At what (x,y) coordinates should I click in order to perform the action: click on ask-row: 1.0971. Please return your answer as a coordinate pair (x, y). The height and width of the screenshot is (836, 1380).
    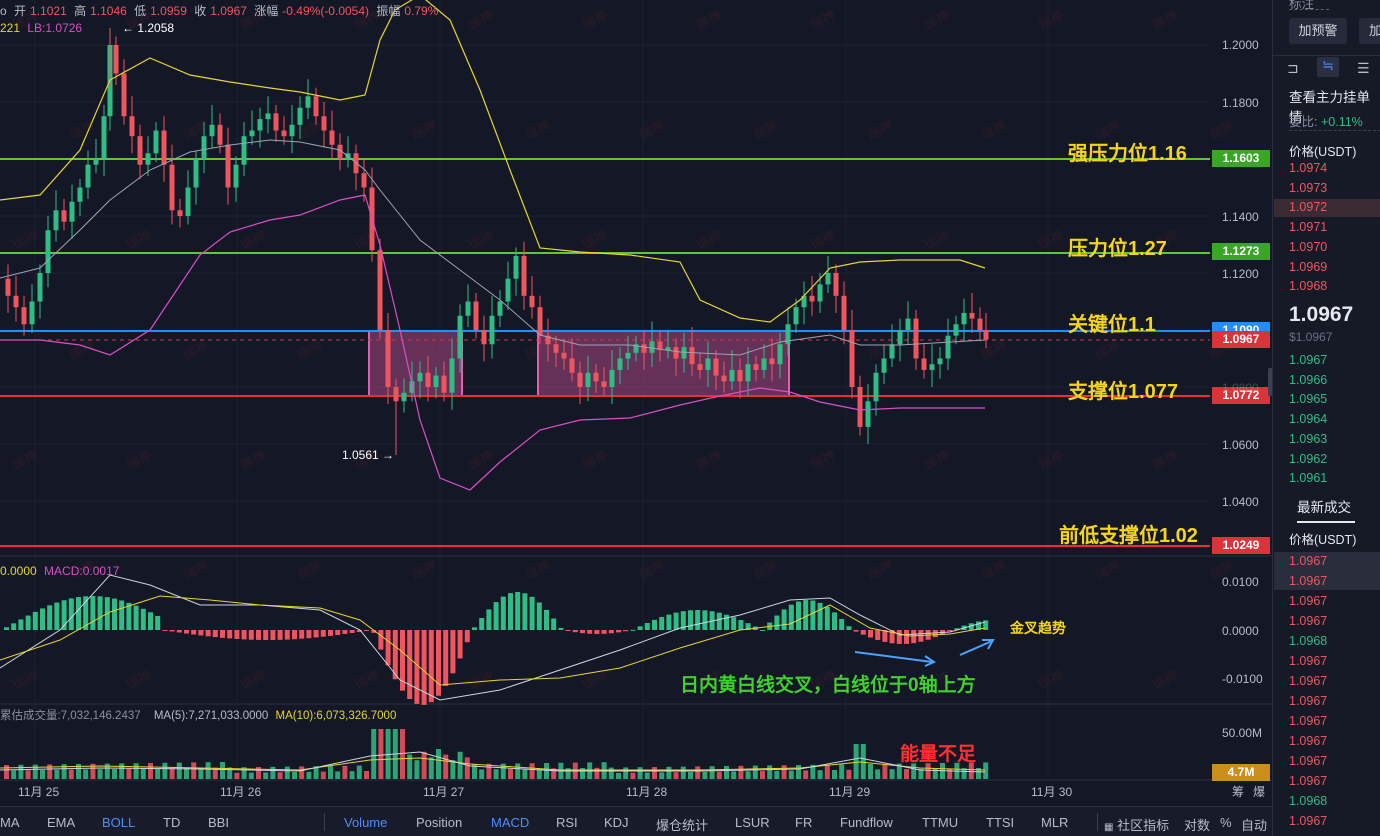
    Looking at the image, I should click on (1308, 227).